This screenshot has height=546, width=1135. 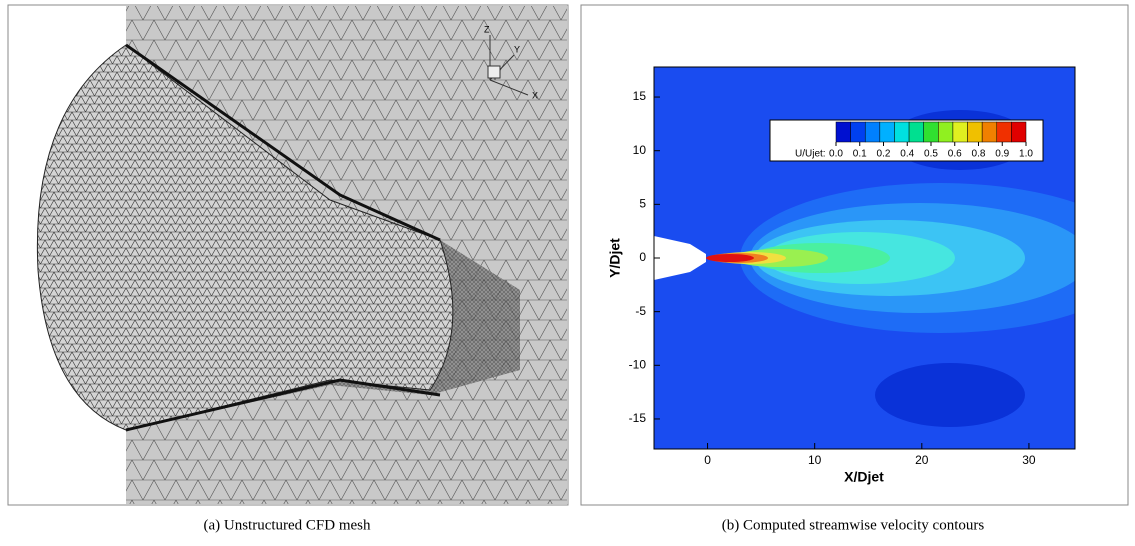 I want to click on axis-label: Z, so click(x=487, y=29).